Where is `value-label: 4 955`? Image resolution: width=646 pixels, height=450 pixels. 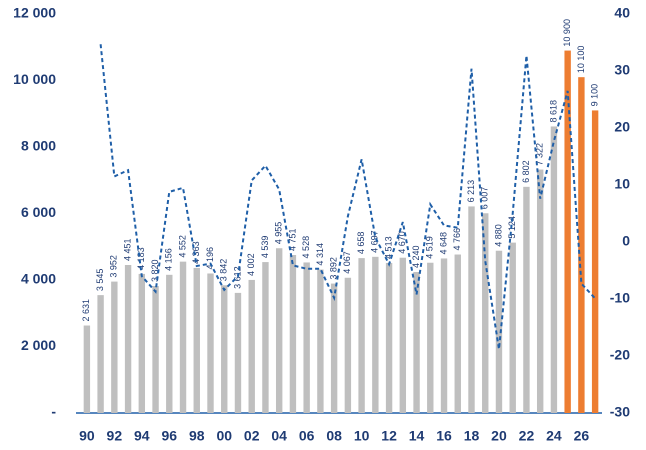 value-label: 4 955 is located at coordinates (279, 233).